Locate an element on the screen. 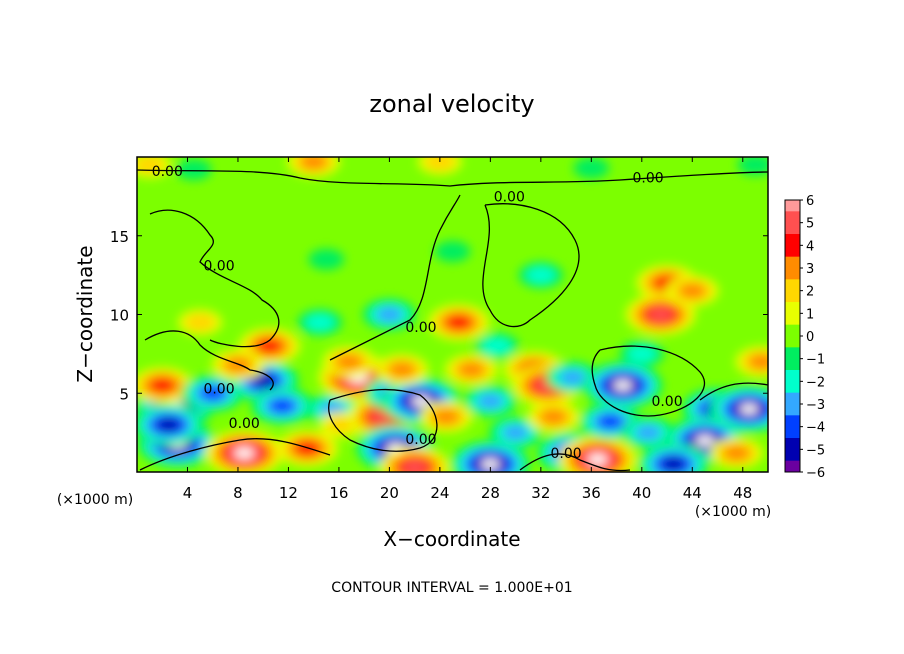  x-tick-label: 12 is located at coordinates (288, 493).